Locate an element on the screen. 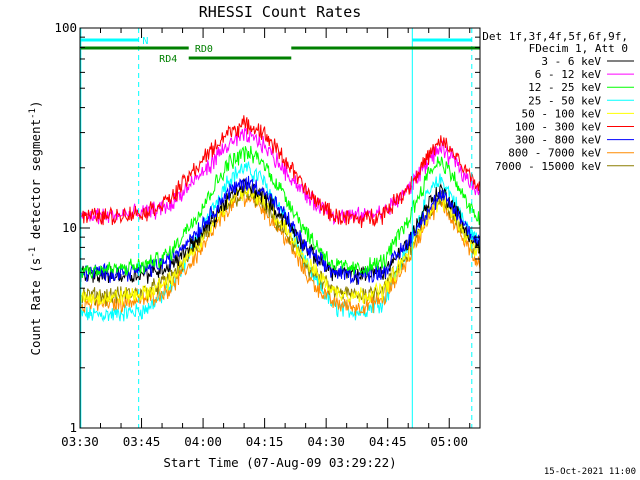  x-tick-label: 04:45 is located at coordinates (388, 441).